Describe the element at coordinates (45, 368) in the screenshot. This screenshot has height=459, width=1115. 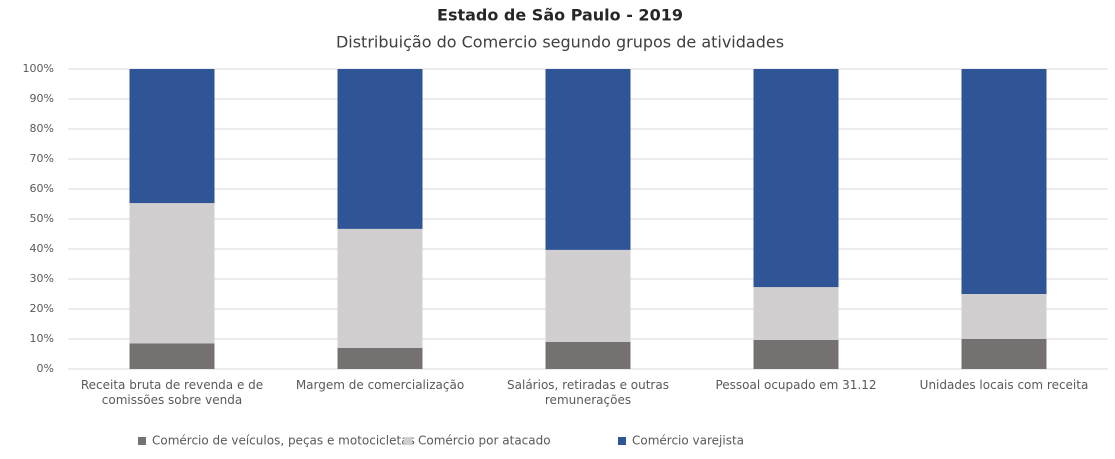
I see `y-tick-label: 0%` at that location.